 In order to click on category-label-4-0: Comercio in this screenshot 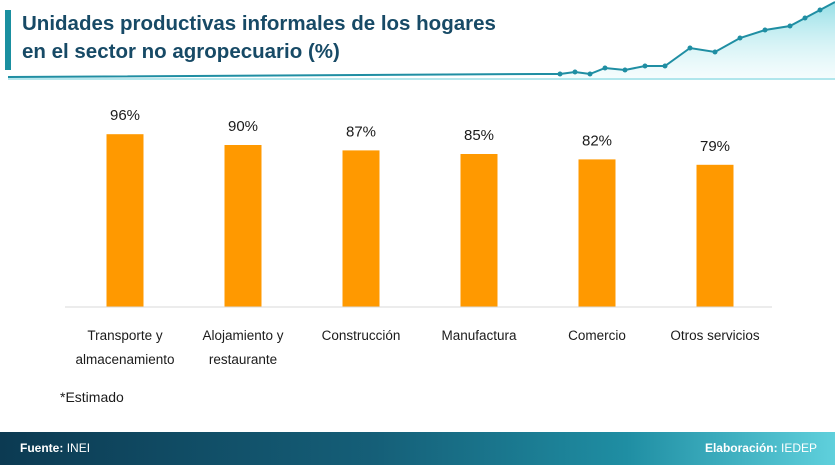, I will do `click(597, 335)`.